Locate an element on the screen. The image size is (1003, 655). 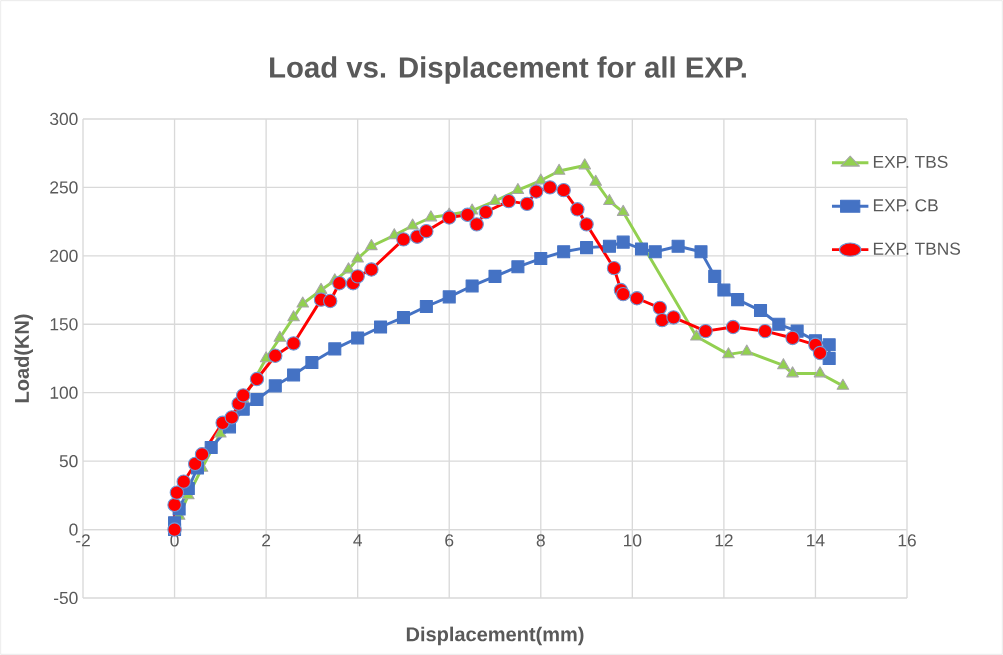
y-axis-title: Load(KN) is located at coordinates (23, 358).